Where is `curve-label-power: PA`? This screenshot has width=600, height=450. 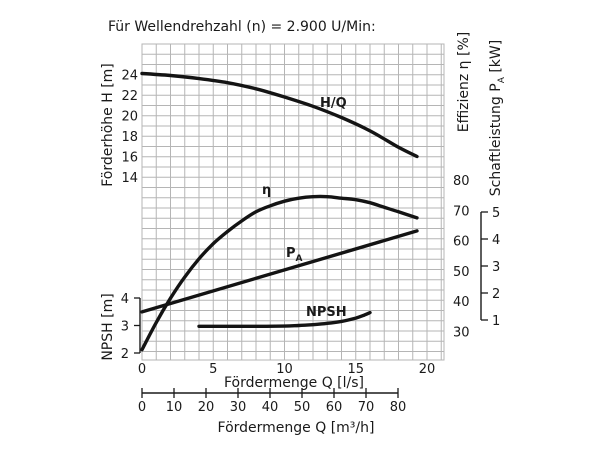
curve-label-power: PA is located at coordinates (294, 255).